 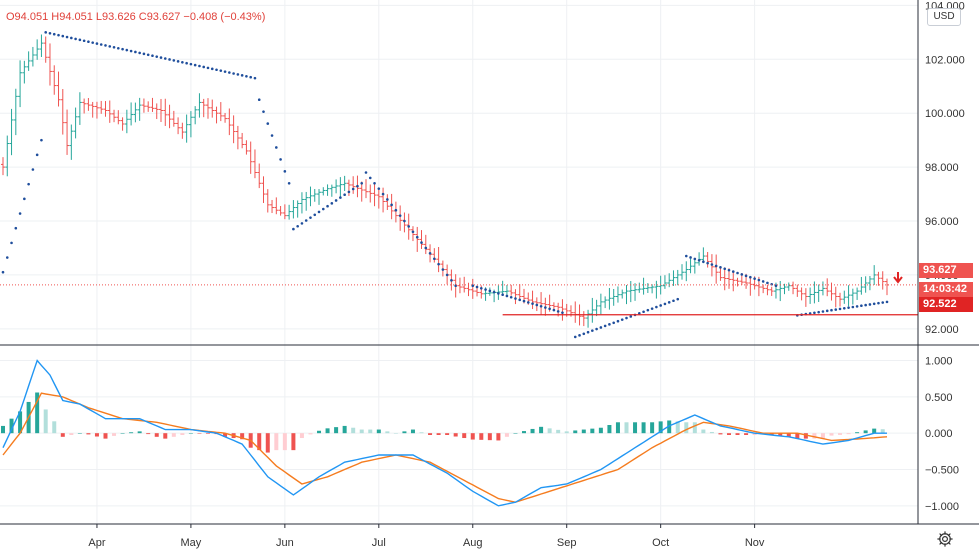 I want to click on time-tick-label: Apr, so click(x=96, y=543).